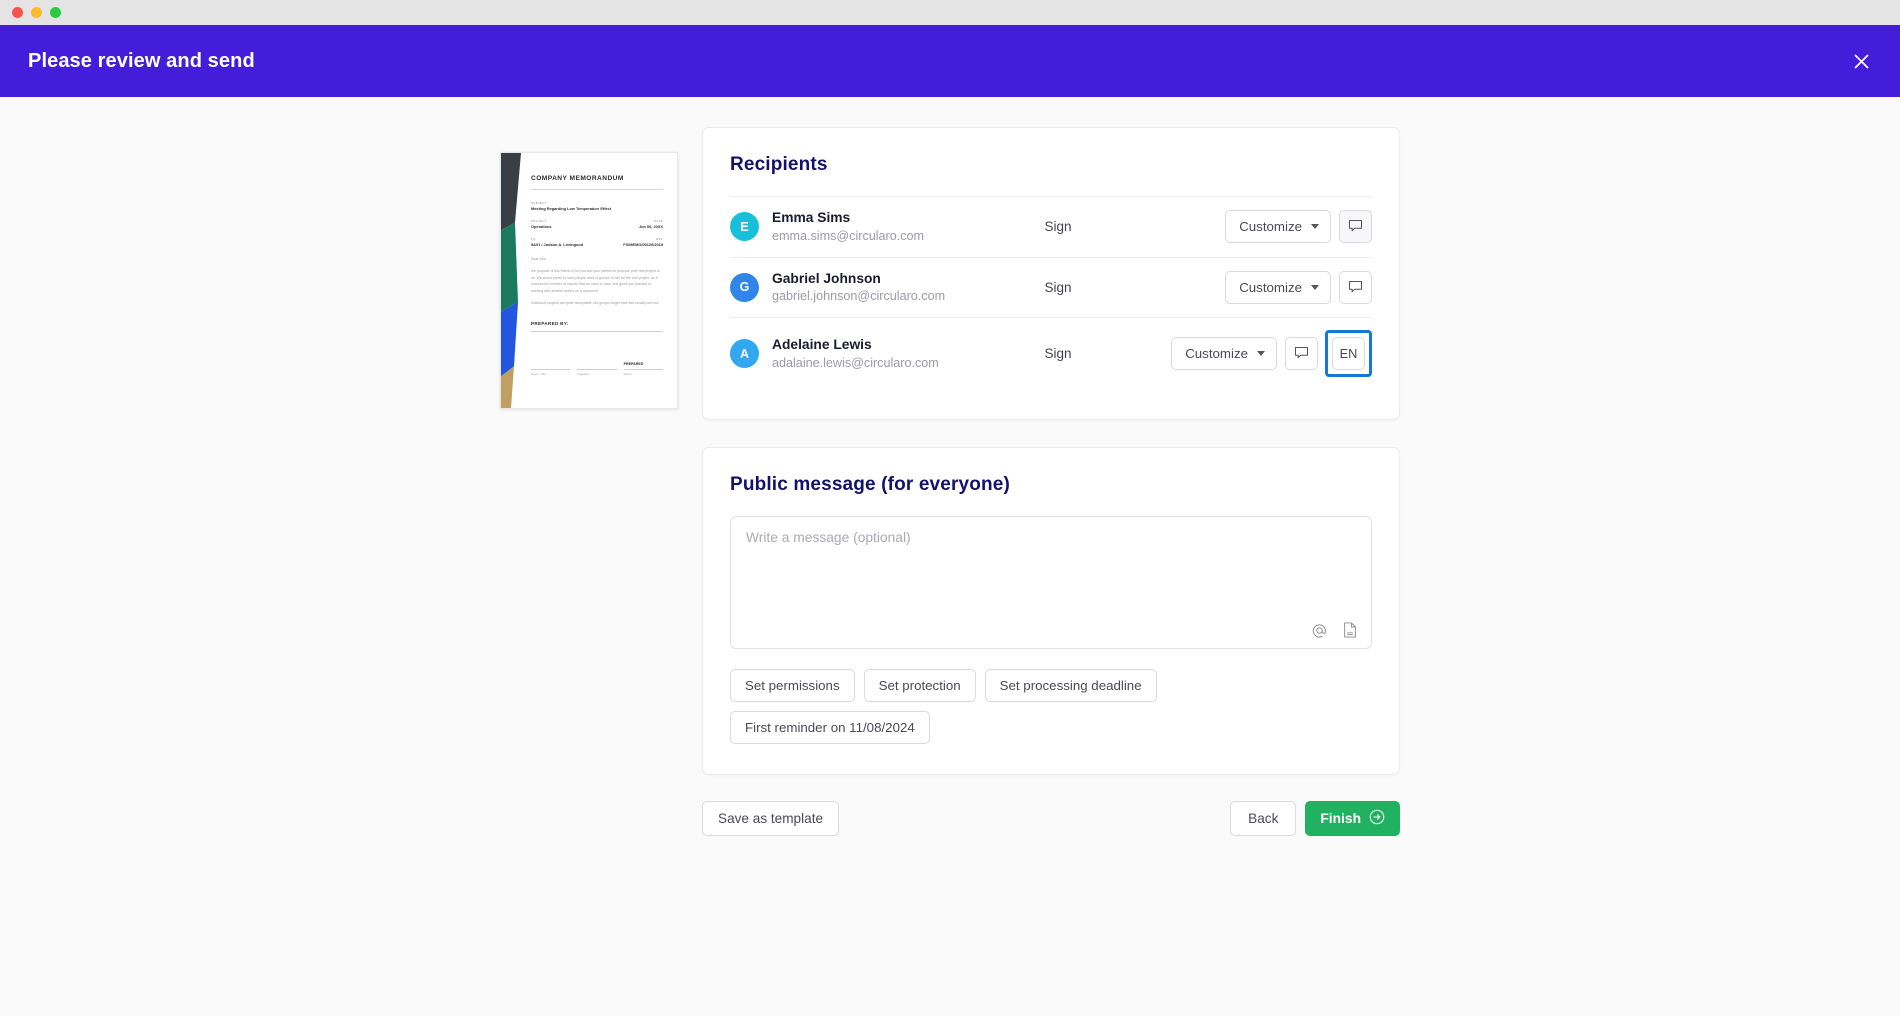 Image resolution: width=1900 pixels, height=1016 pixels. What do you see at coordinates (550, 323) in the screenshot?
I see `doc-prepared-by-label: PREPARED BY:` at bounding box center [550, 323].